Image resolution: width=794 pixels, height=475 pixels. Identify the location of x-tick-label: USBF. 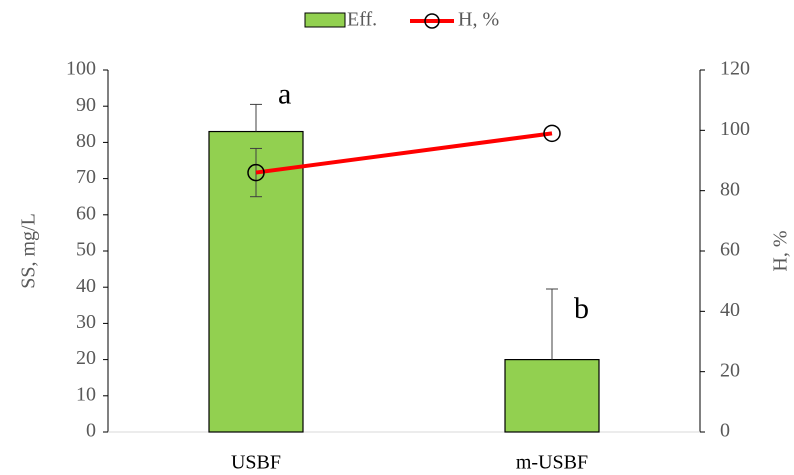
(256, 463).